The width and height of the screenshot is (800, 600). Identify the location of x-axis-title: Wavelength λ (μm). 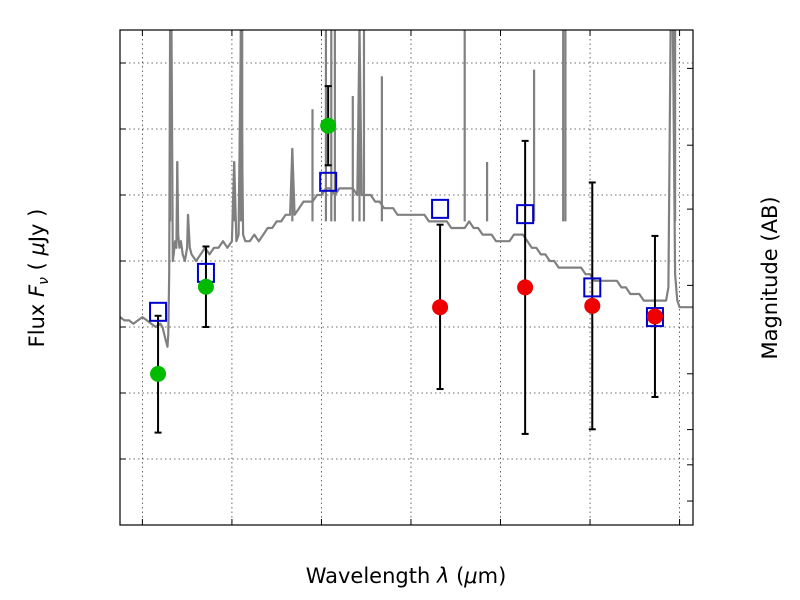
(406, 576).